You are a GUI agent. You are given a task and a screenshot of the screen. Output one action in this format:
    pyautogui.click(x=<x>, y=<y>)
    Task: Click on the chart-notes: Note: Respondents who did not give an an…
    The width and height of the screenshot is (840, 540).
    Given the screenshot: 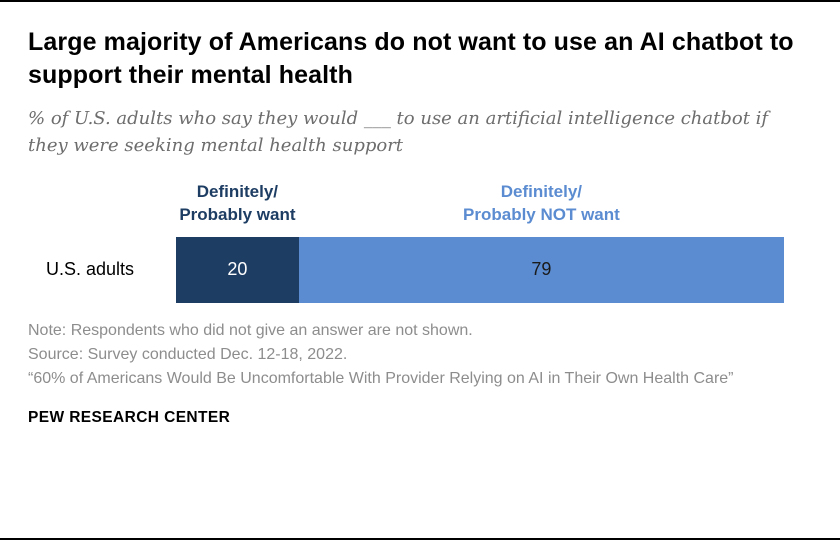 What is the action you would take?
    pyautogui.click(x=420, y=355)
    